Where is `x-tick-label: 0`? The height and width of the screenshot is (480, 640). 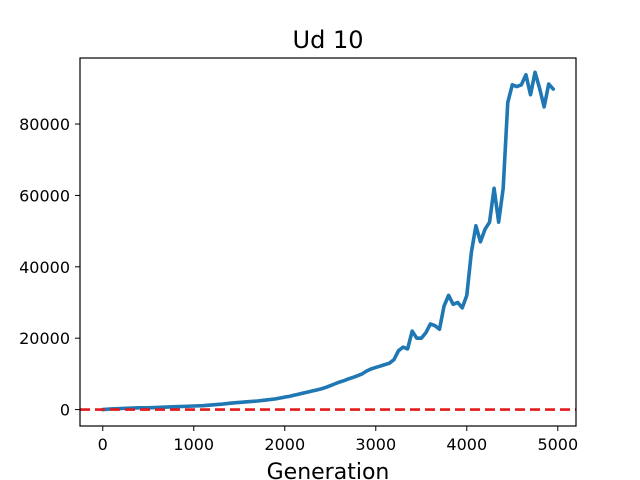
x-tick-label: 0 is located at coordinates (103, 444).